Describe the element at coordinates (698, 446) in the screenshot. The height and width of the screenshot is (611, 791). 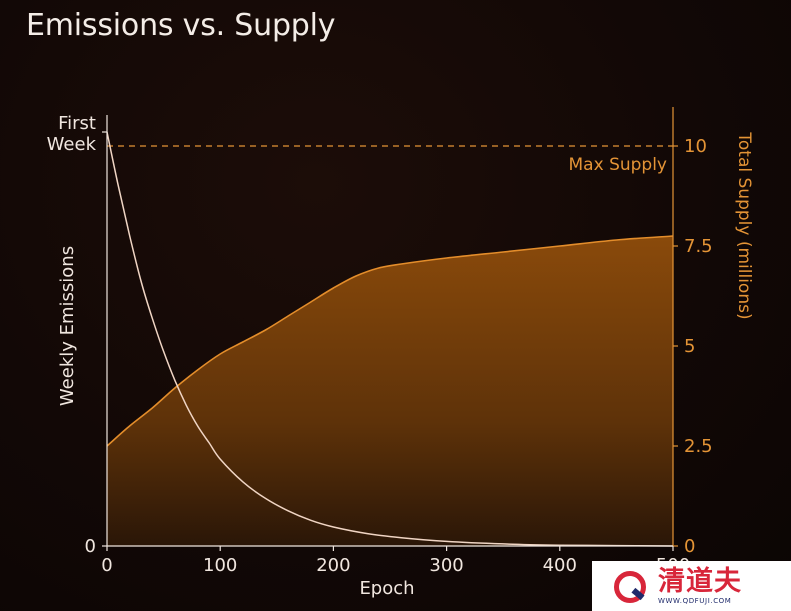
I see `right-tick-label: 2.5` at that location.